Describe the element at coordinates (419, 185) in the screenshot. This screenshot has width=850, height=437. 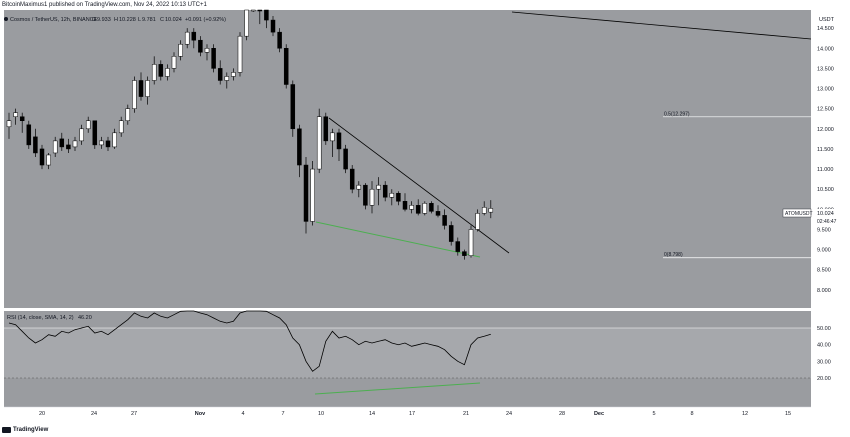
I see `descending-resistance-line` at that location.